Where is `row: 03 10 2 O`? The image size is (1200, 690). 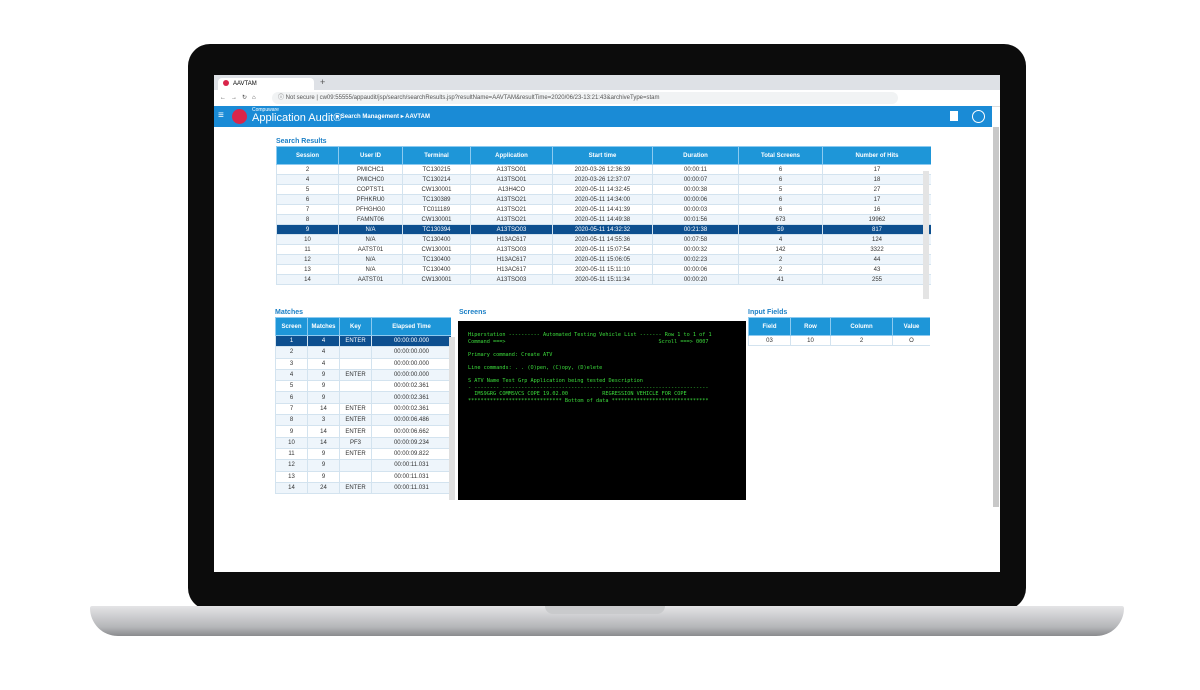
row: 03 10 2 O is located at coordinates (839, 340).